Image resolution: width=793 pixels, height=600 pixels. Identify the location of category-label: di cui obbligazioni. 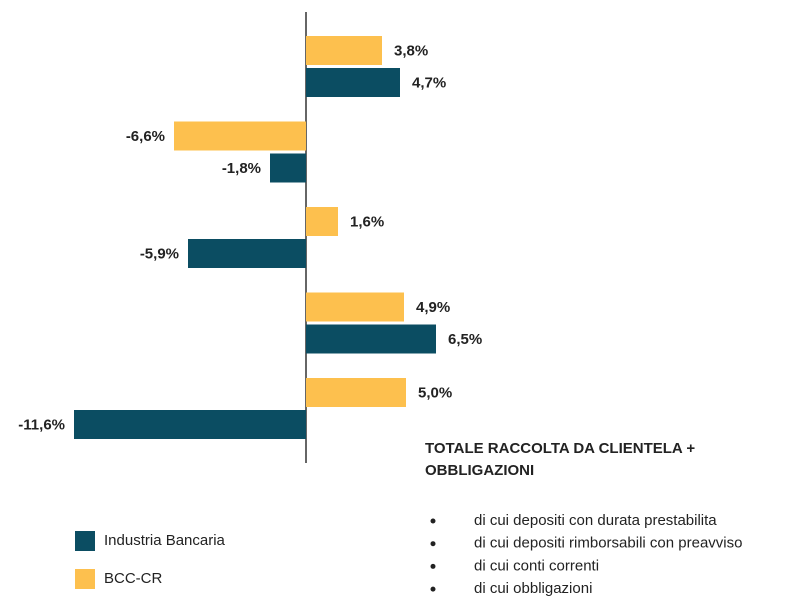
(533, 588).